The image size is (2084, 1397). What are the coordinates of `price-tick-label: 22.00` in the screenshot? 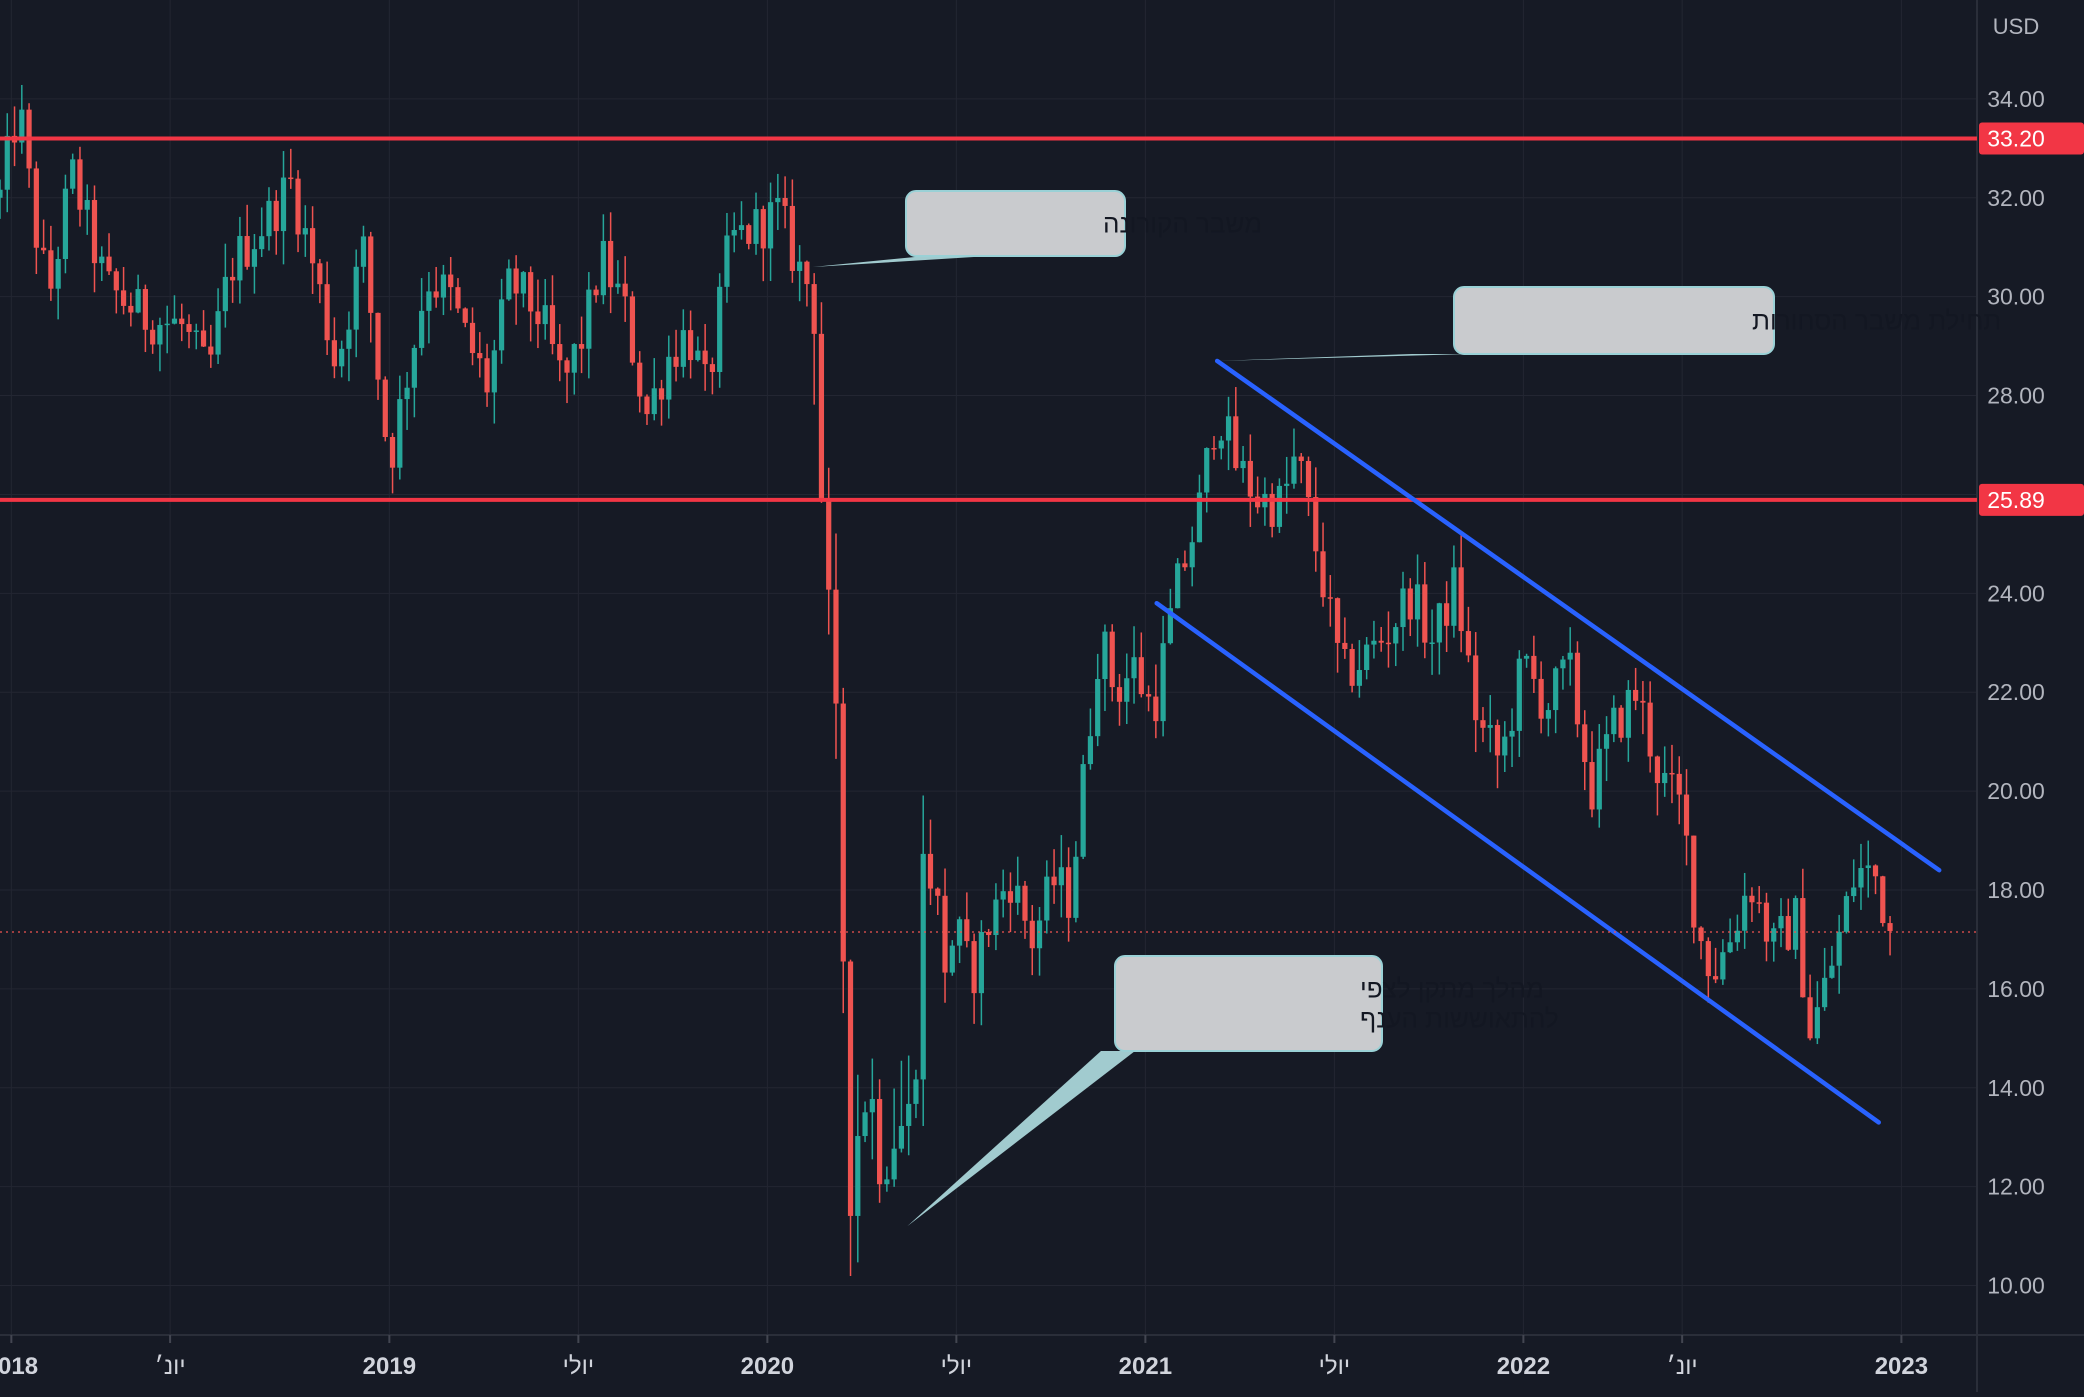 It's located at (2016, 692).